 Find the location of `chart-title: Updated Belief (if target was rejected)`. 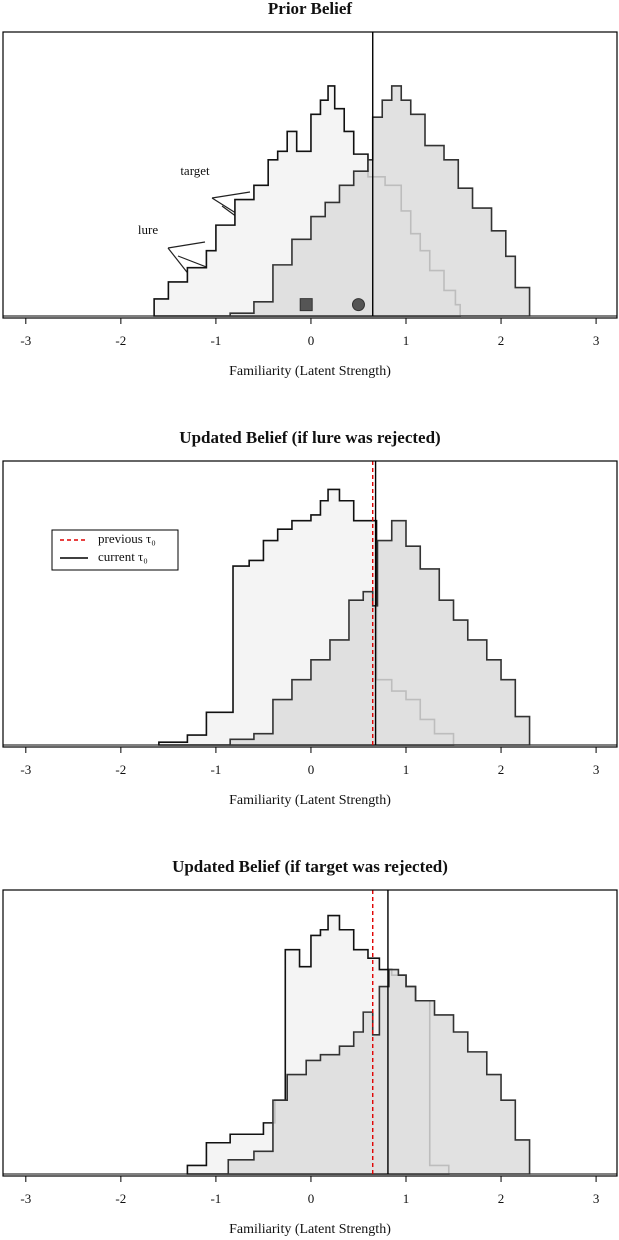

chart-title: Updated Belief (if target was rejected) is located at coordinates (310, 866).